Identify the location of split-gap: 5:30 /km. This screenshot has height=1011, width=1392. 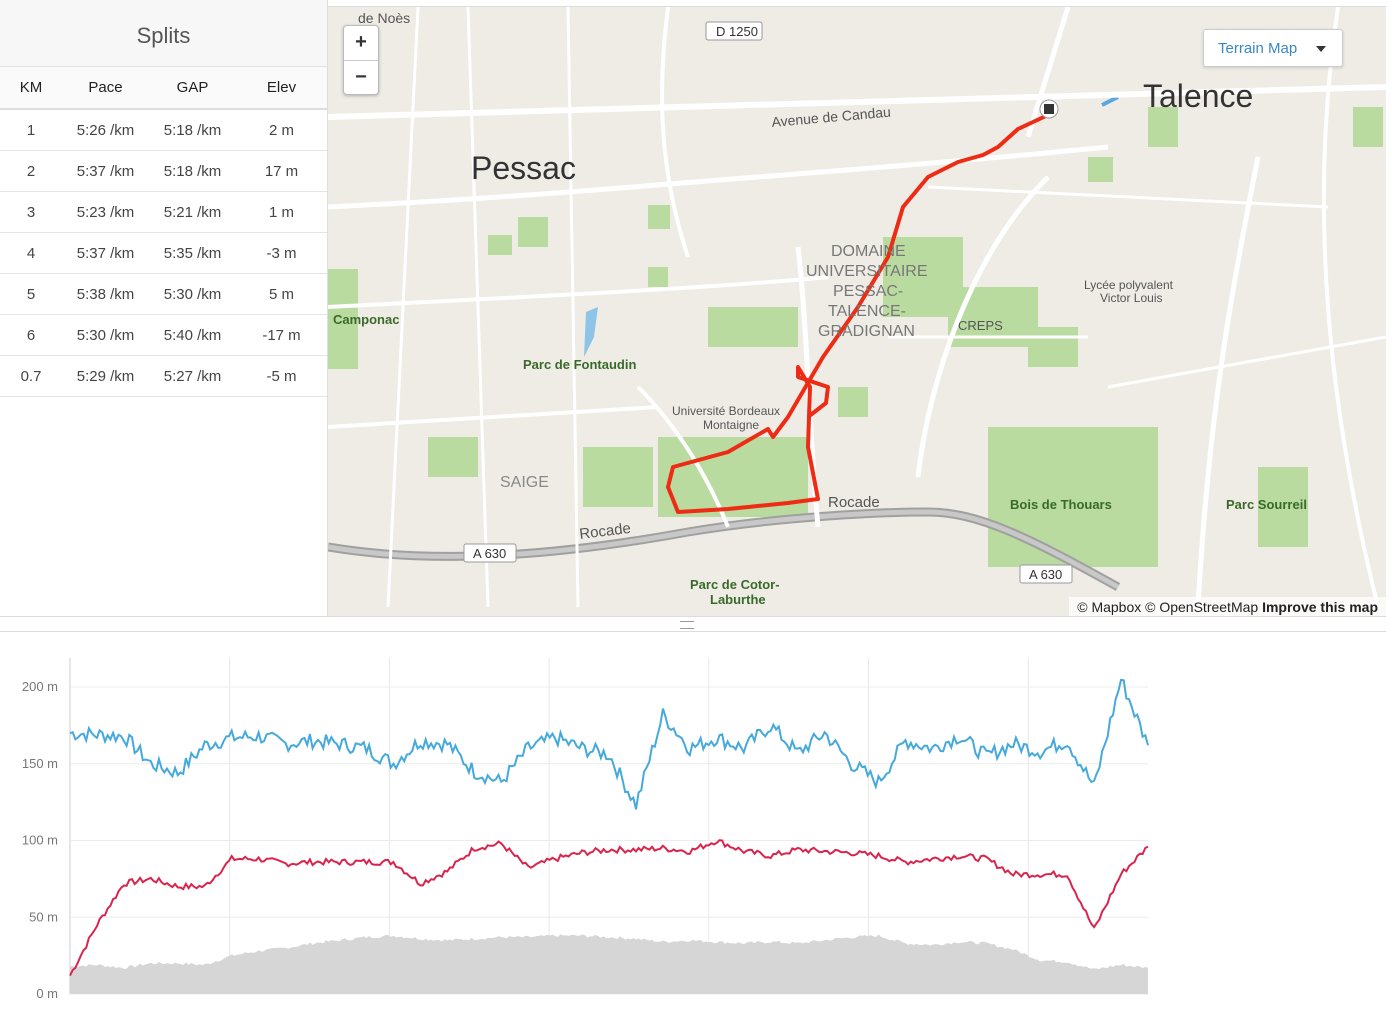
(192, 294).